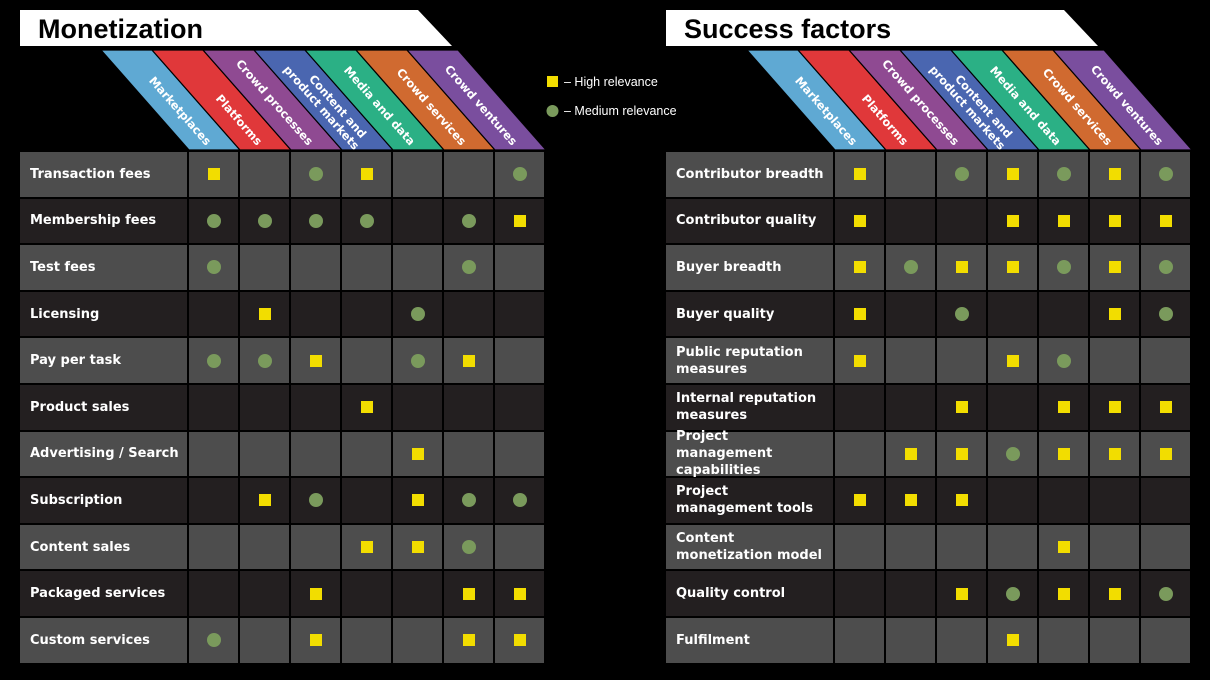  What do you see at coordinates (749, 221) in the screenshot?
I see `row-label: Contributor quality` at bounding box center [749, 221].